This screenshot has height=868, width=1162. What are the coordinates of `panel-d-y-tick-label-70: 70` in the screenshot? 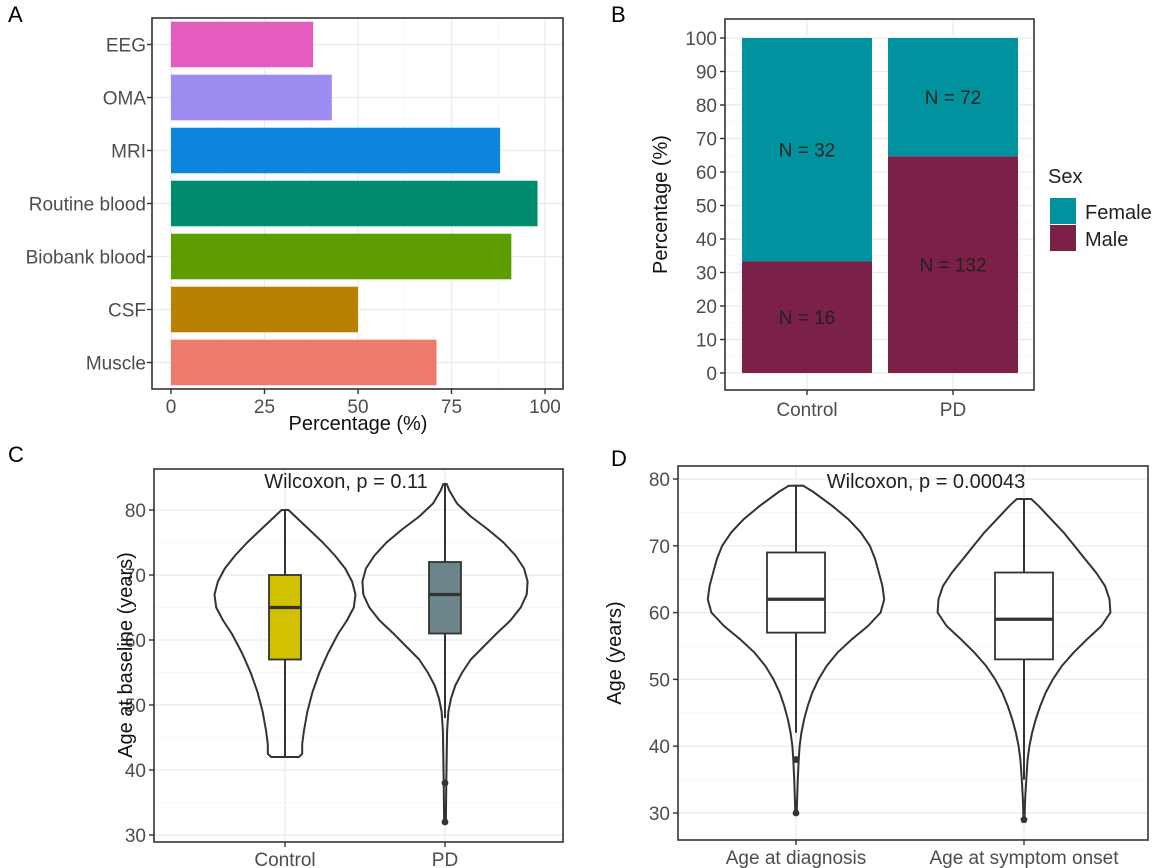 It's located at (659, 547).